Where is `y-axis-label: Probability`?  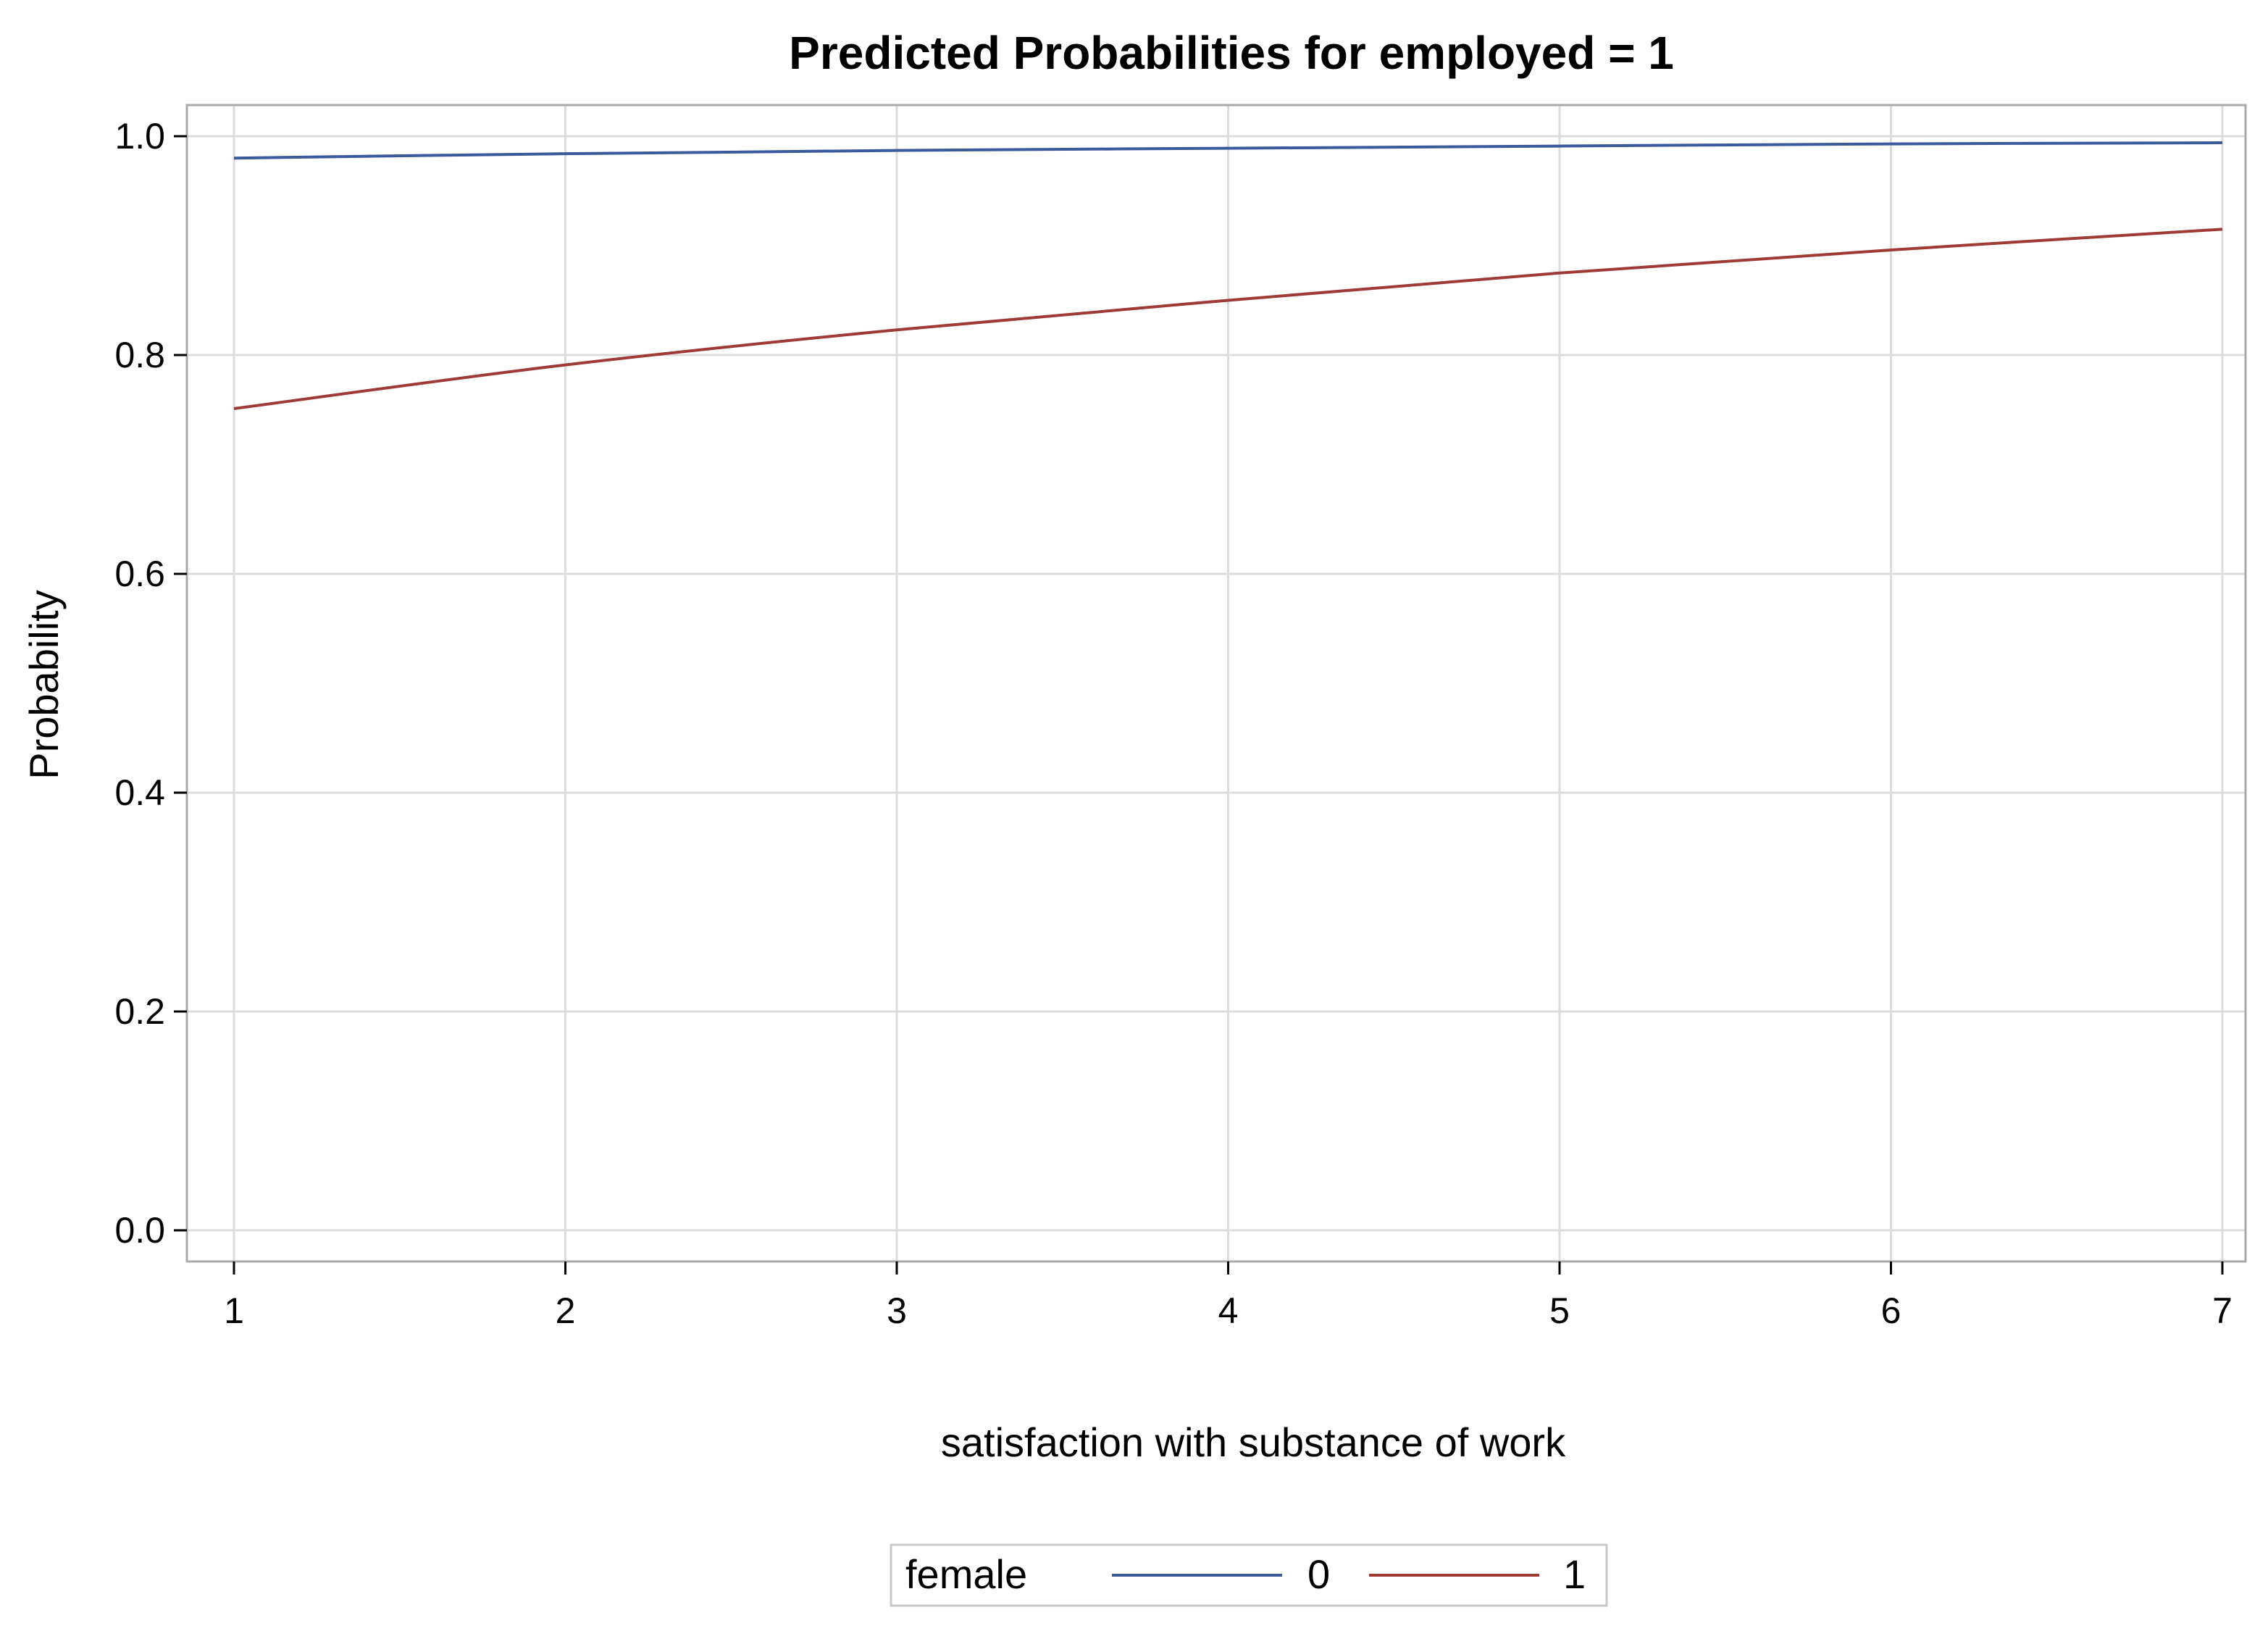
y-axis-label: Probability is located at coordinates (44, 684).